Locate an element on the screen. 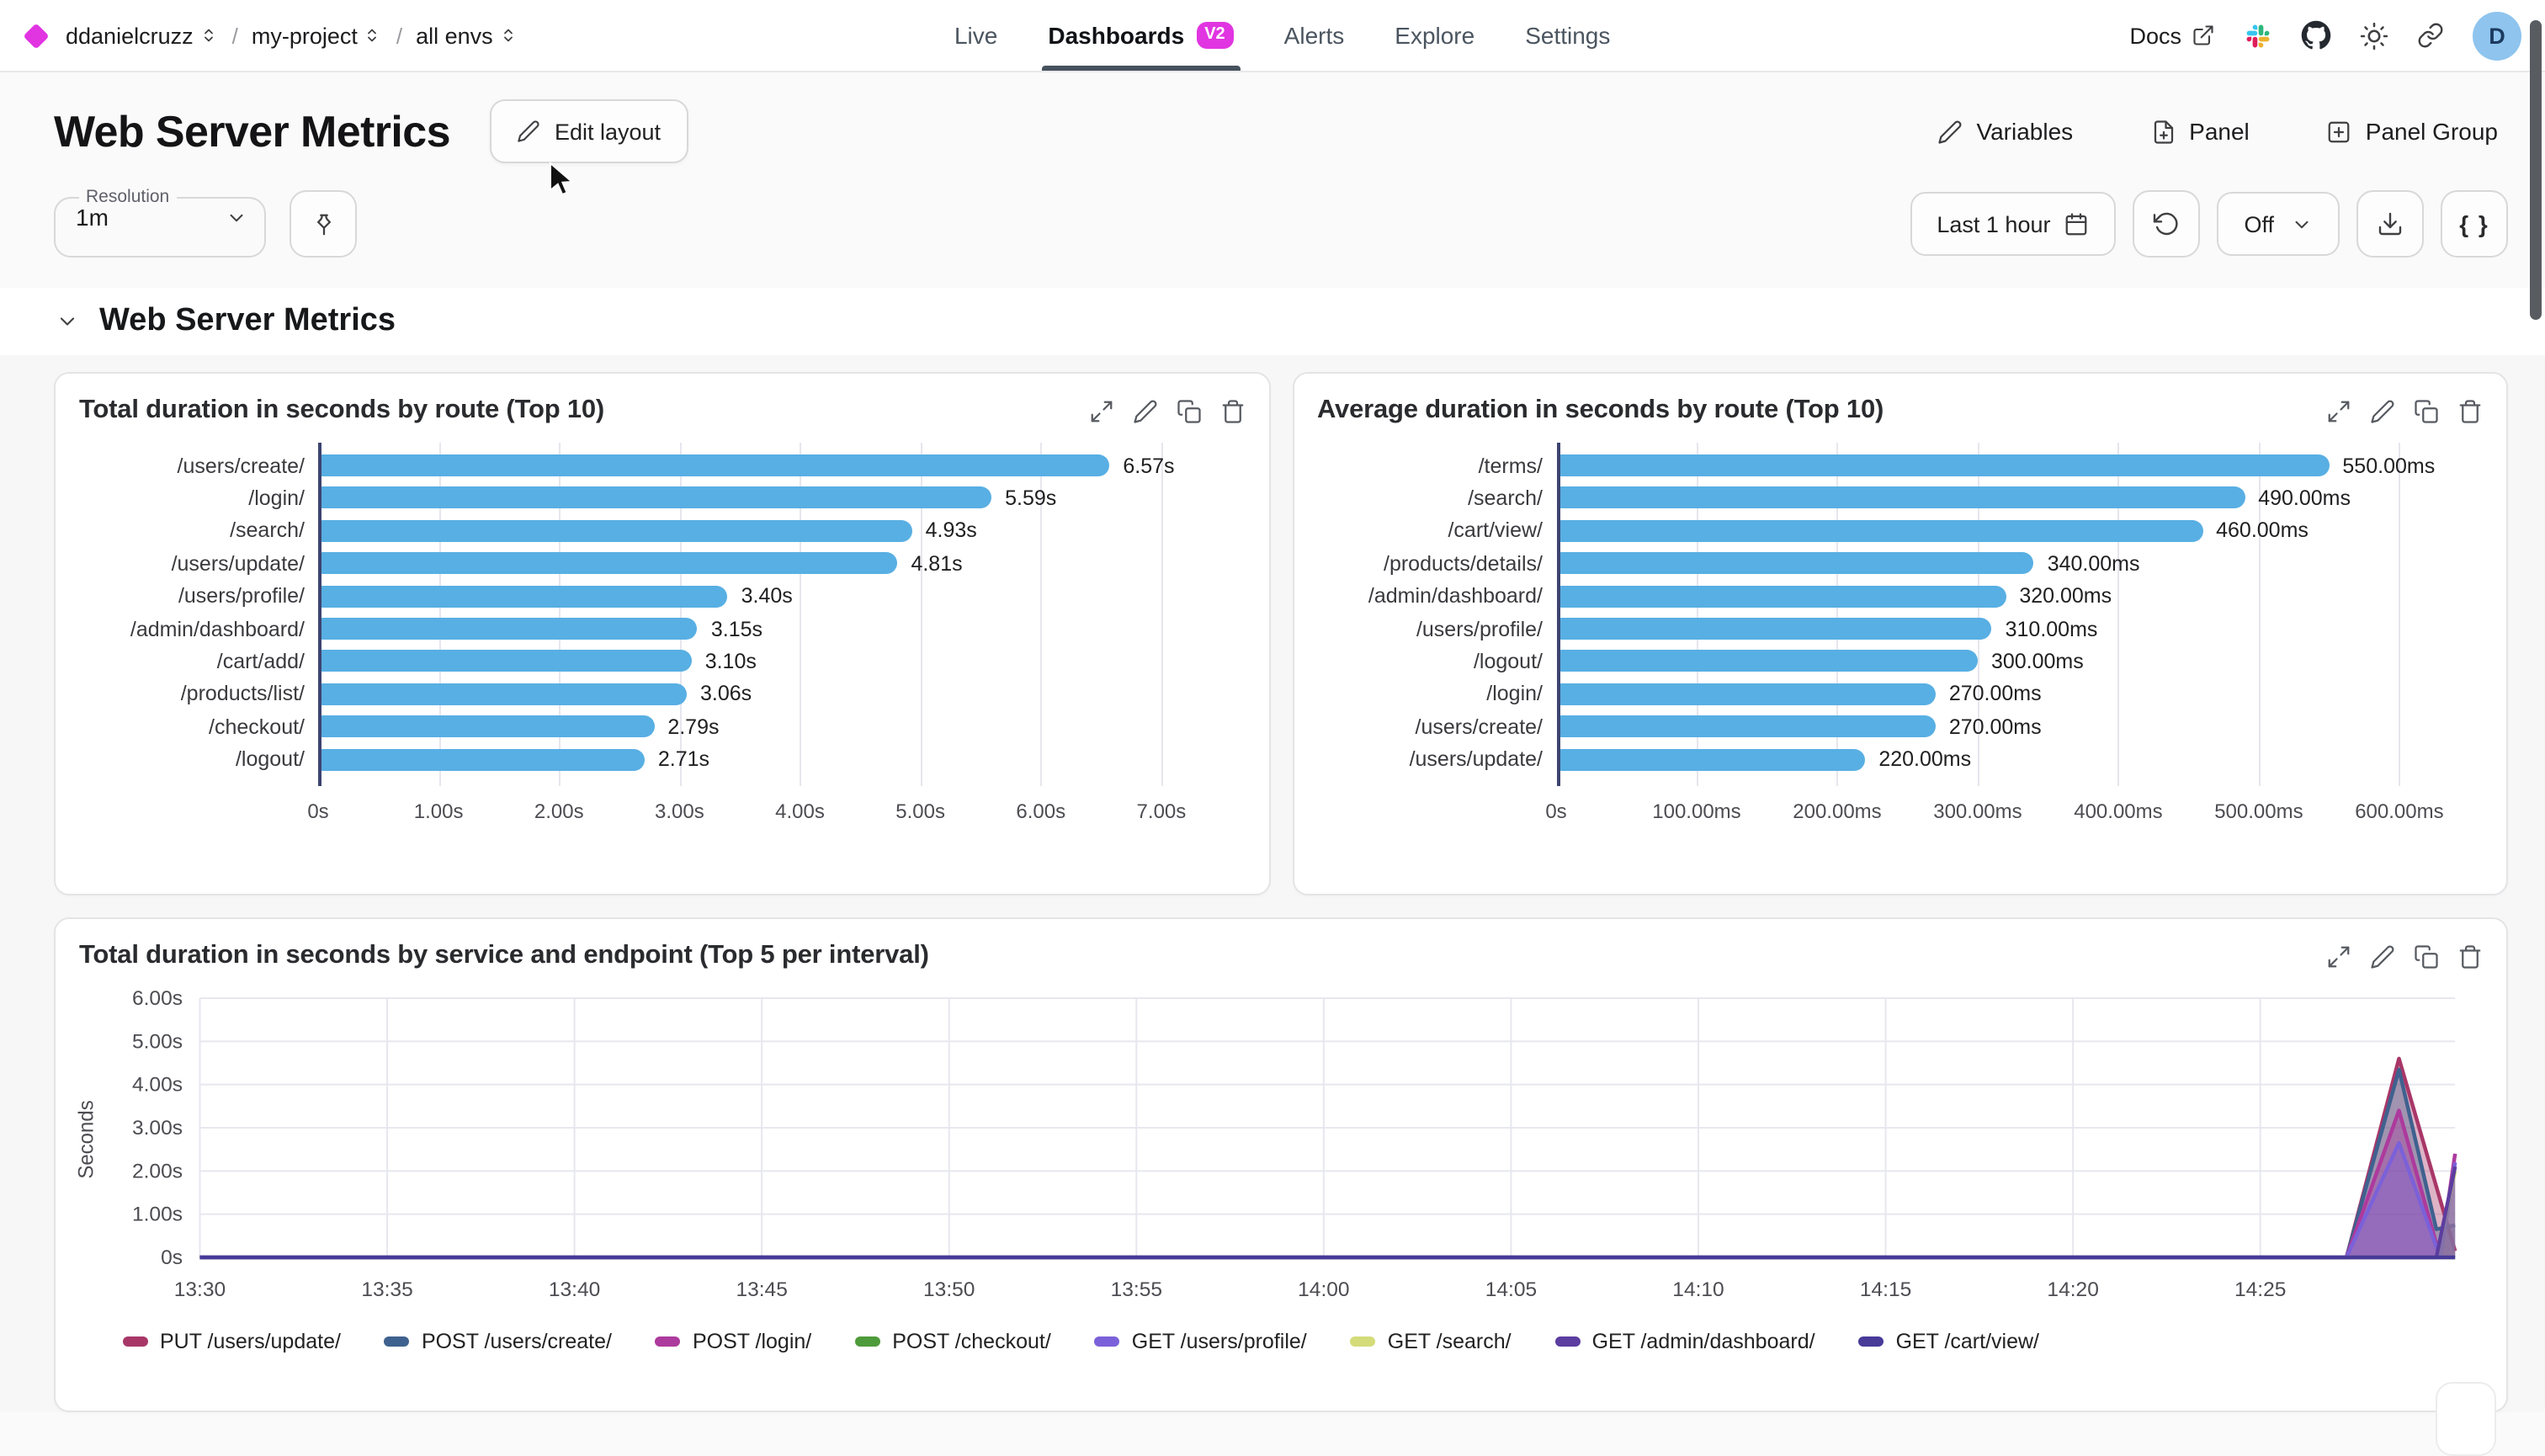 Image resolution: width=2545 pixels, height=1456 pixels. category-label: /admin/dashboard/ is located at coordinates (1455, 596).